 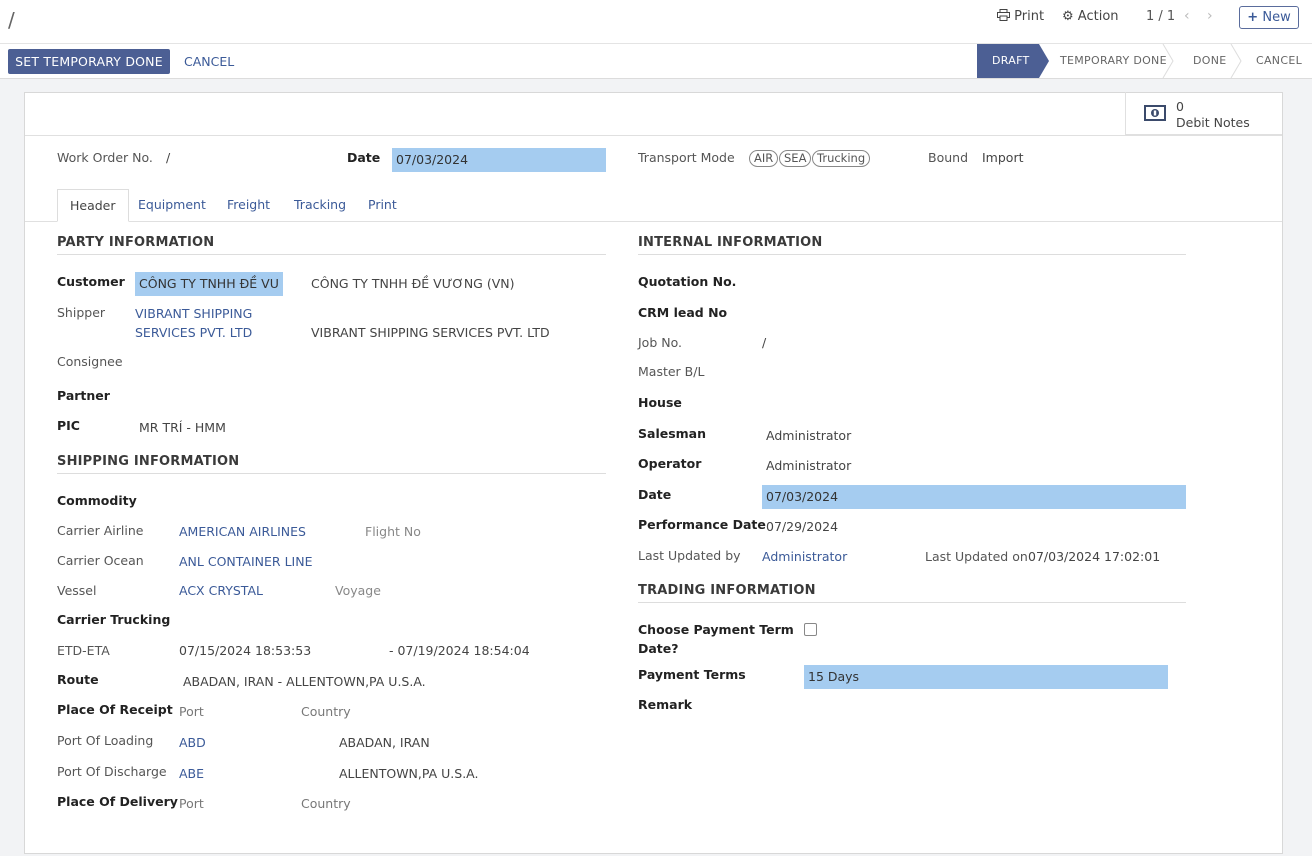 I want to click on payment-terms-field: 15 Days, so click(x=986, y=677).